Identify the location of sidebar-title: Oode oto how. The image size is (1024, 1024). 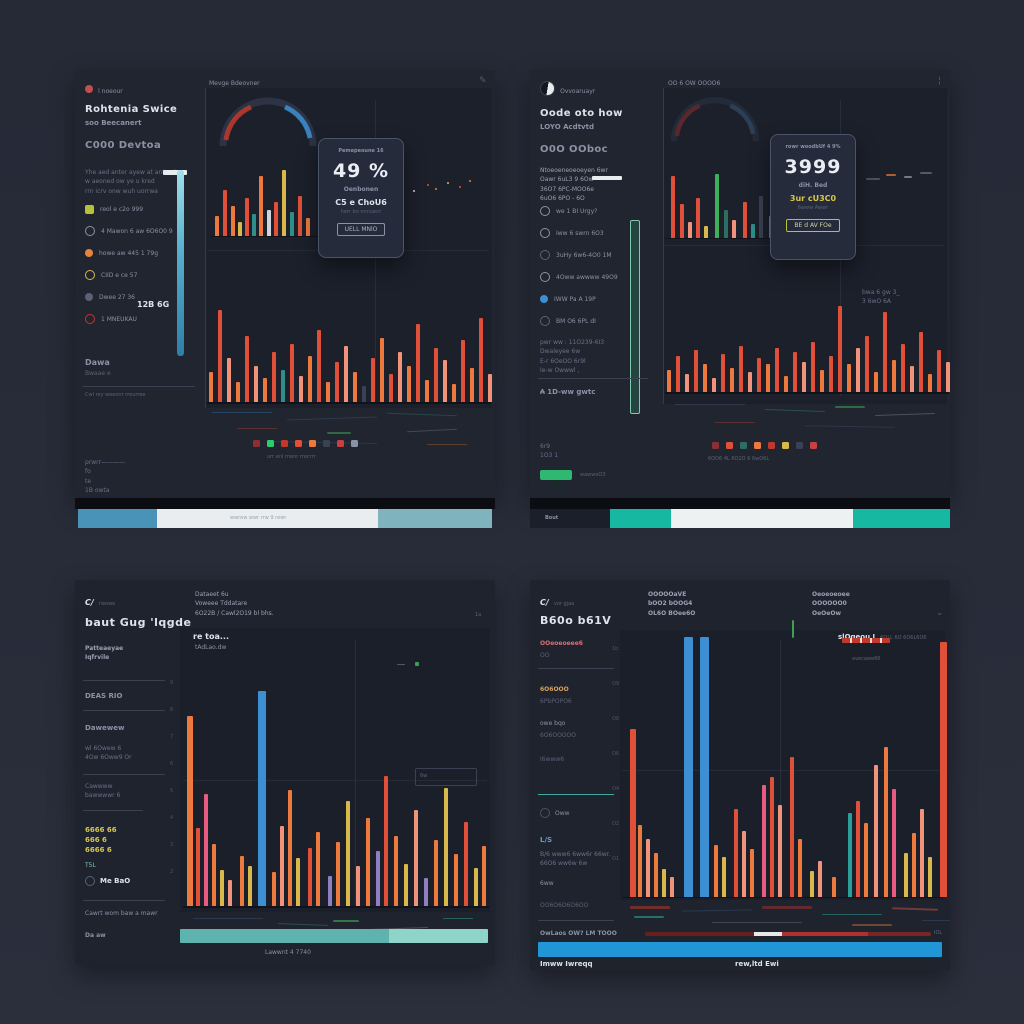
(581, 113).